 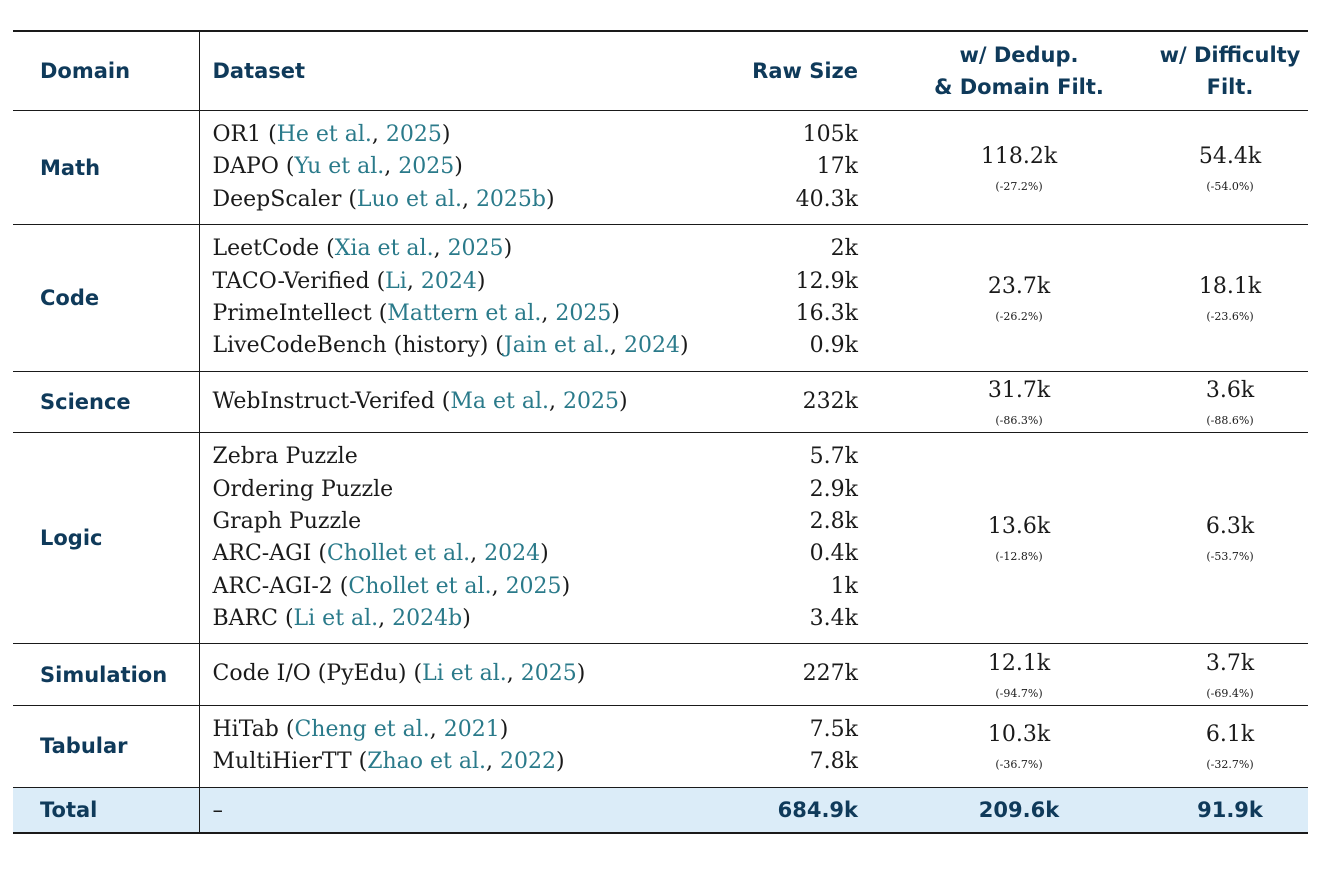 What do you see at coordinates (1230, 186) in the screenshot?
I see `difficulty-percent-change: (-54.0%)` at bounding box center [1230, 186].